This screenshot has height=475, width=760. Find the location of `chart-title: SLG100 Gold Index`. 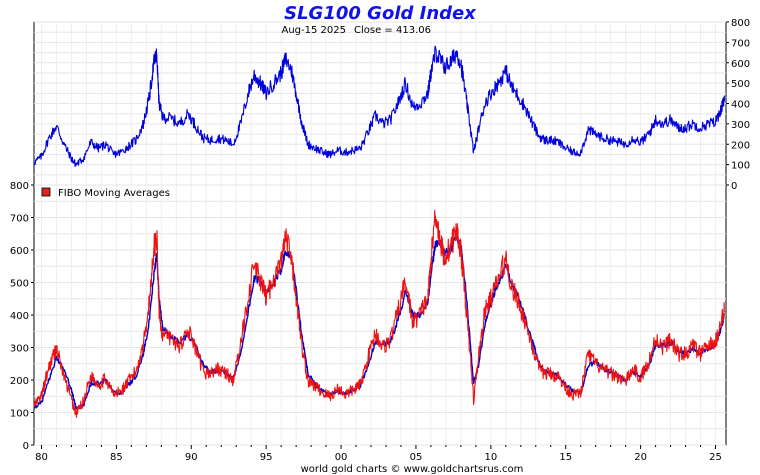

chart-title: SLG100 Gold Index is located at coordinates (380, 13).